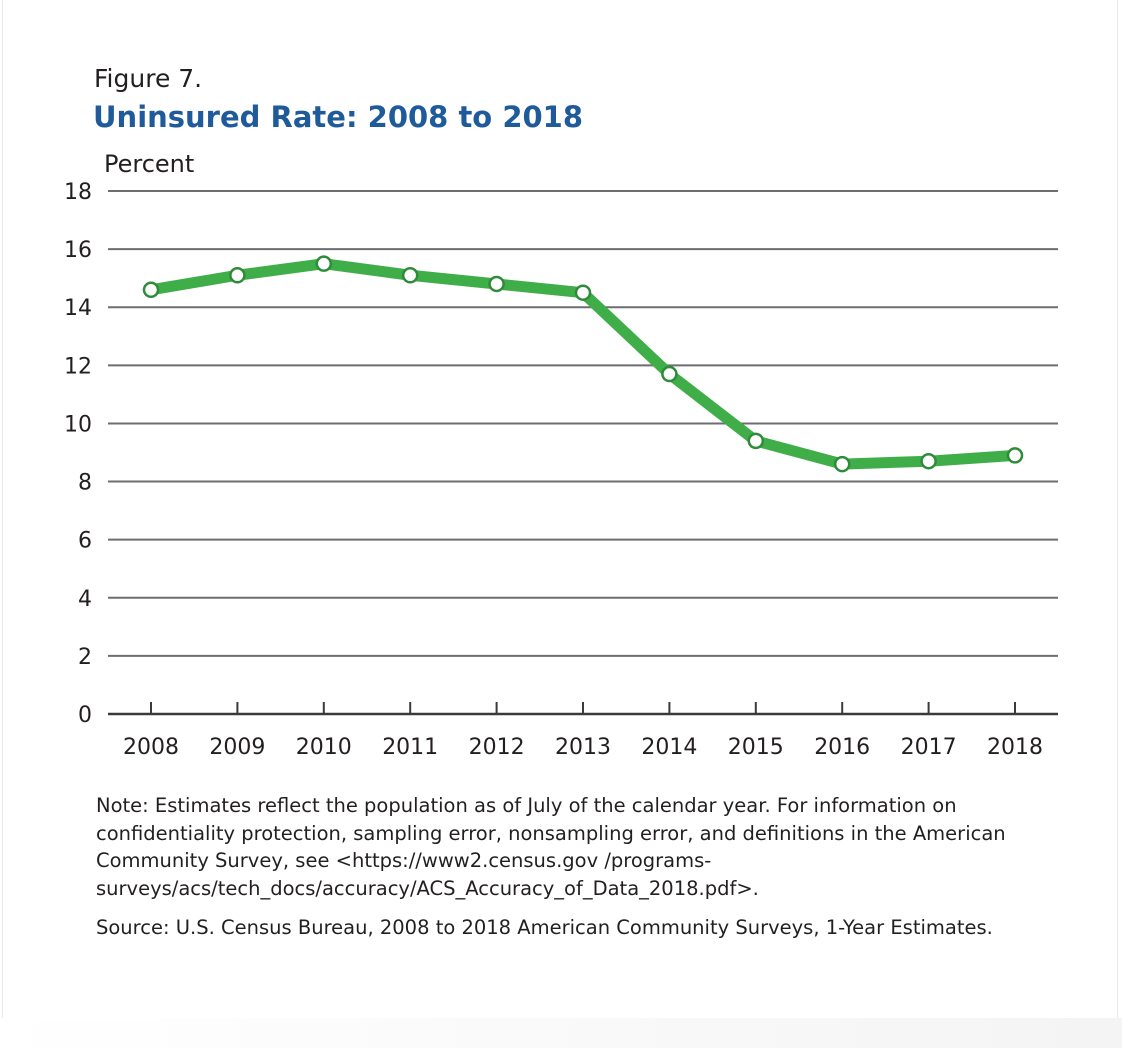  Describe the element at coordinates (669, 747) in the screenshot. I see `x-tick-label: 2014` at that location.